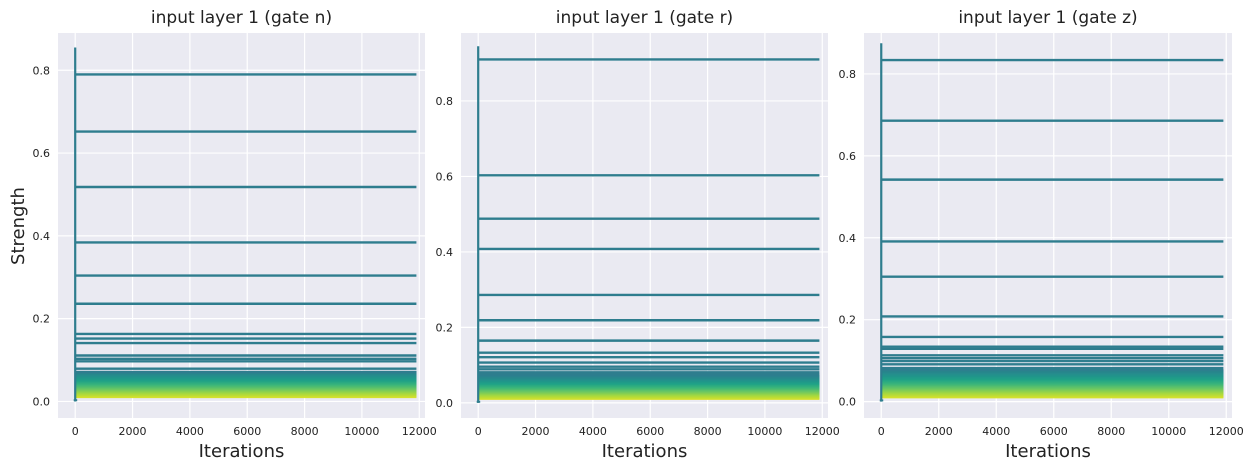 This screenshot has height=470, width=1245. I want to click on y-axis-label: Strength, so click(18, 226).